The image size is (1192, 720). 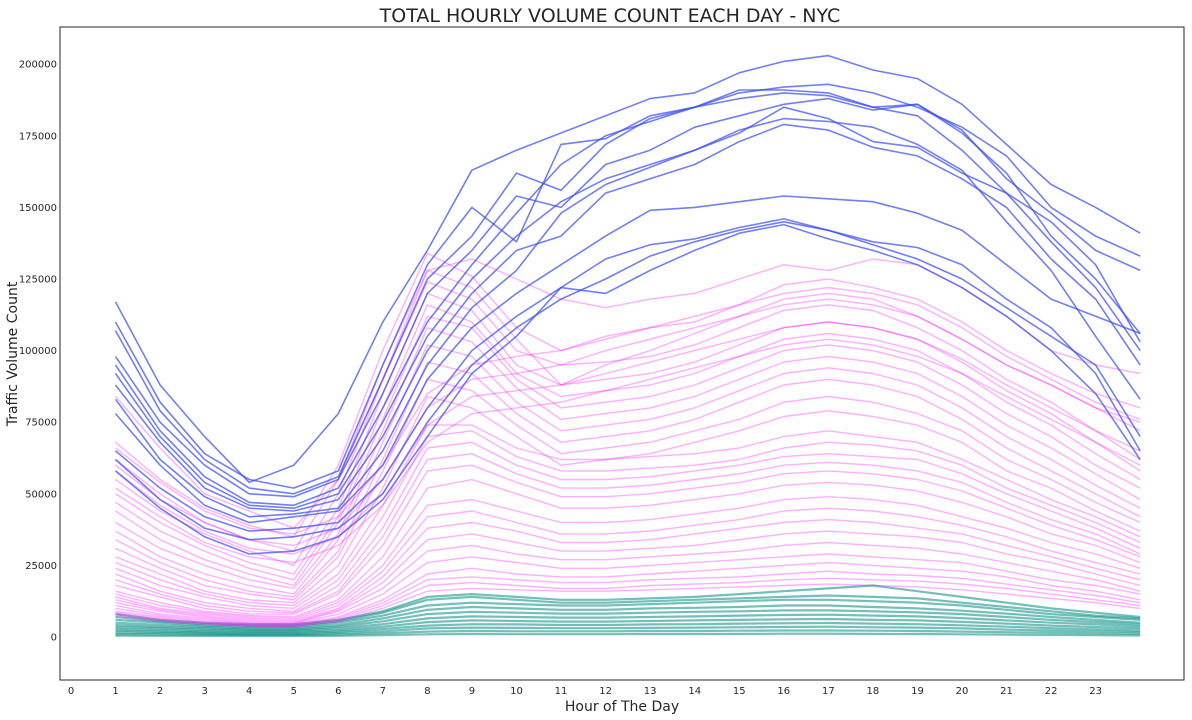 I want to click on y-tick-label: 150000, so click(x=38, y=208).